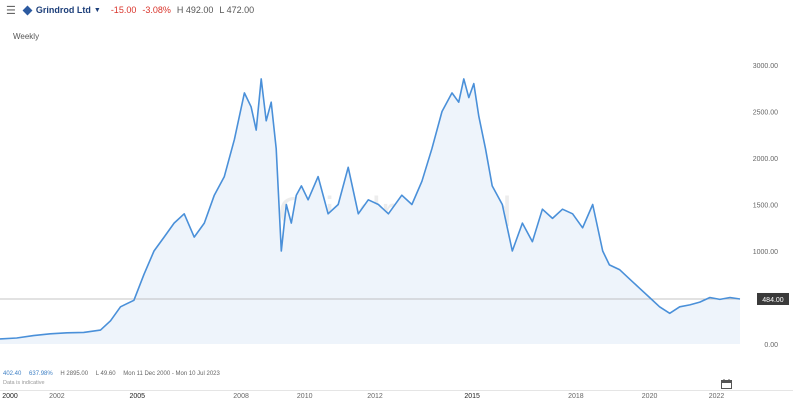 The image size is (793, 403). What do you see at coordinates (304, 396) in the screenshot?
I see `x-tick-label: 2010` at bounding box center [304, 396].